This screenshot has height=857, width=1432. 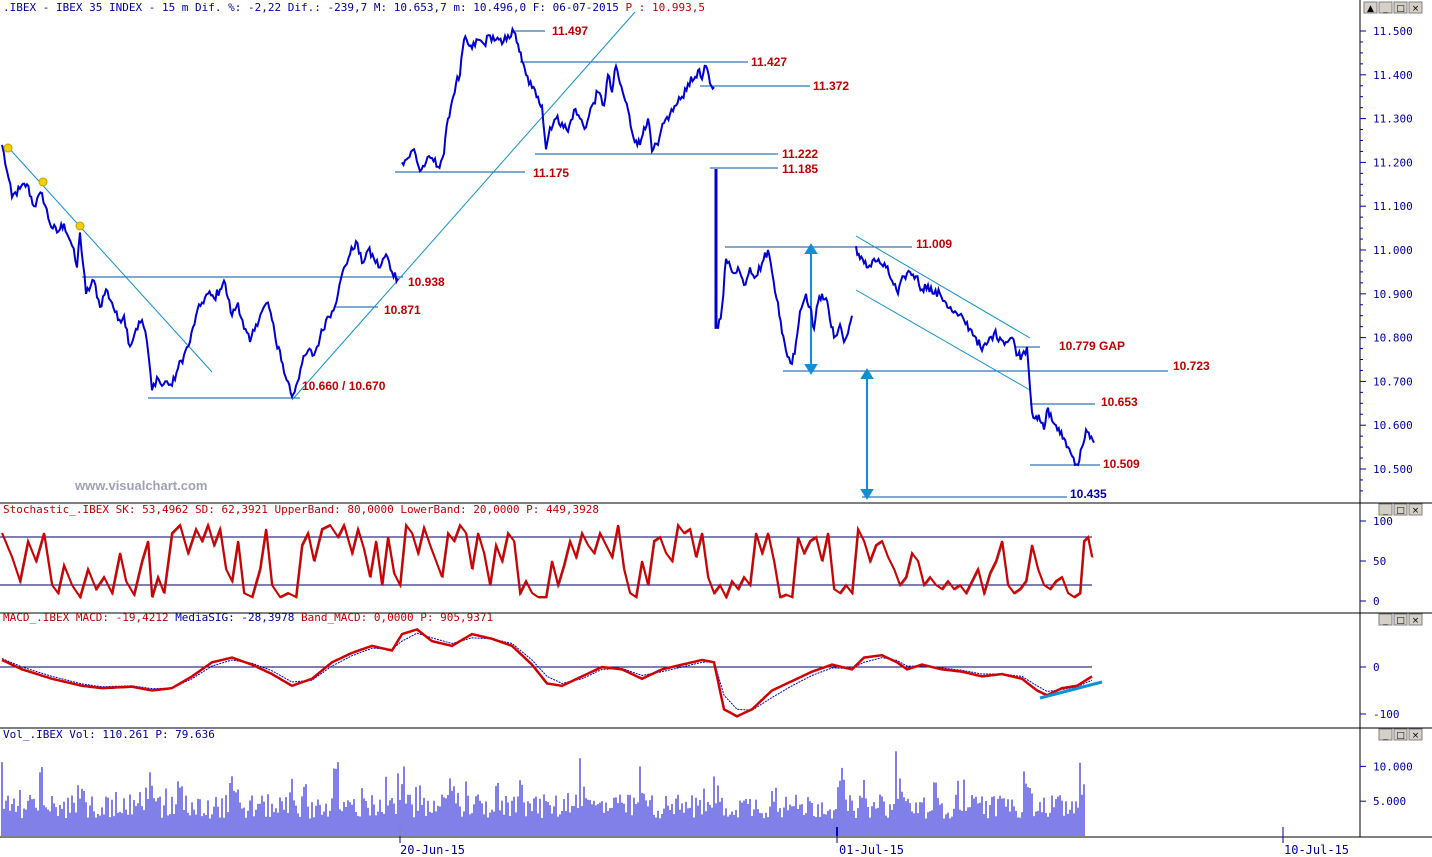 I want to click on macd-series, so click(x=547, y=672).